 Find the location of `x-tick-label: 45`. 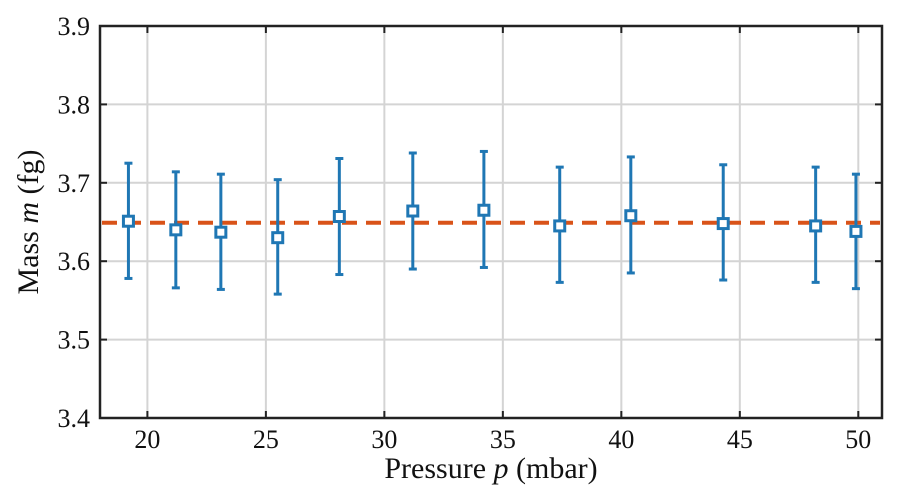

x-tick-label: 45 is located at coordinates (740, 439).